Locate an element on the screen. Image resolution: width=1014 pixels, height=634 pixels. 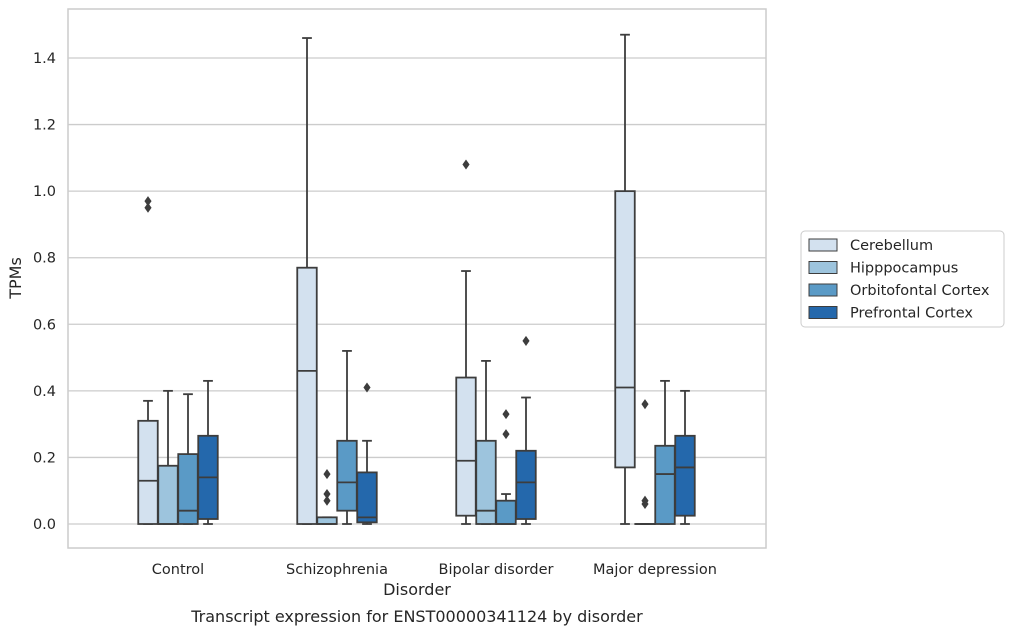
y-tick-label: 0.2 is located at coordinates (44, 458).